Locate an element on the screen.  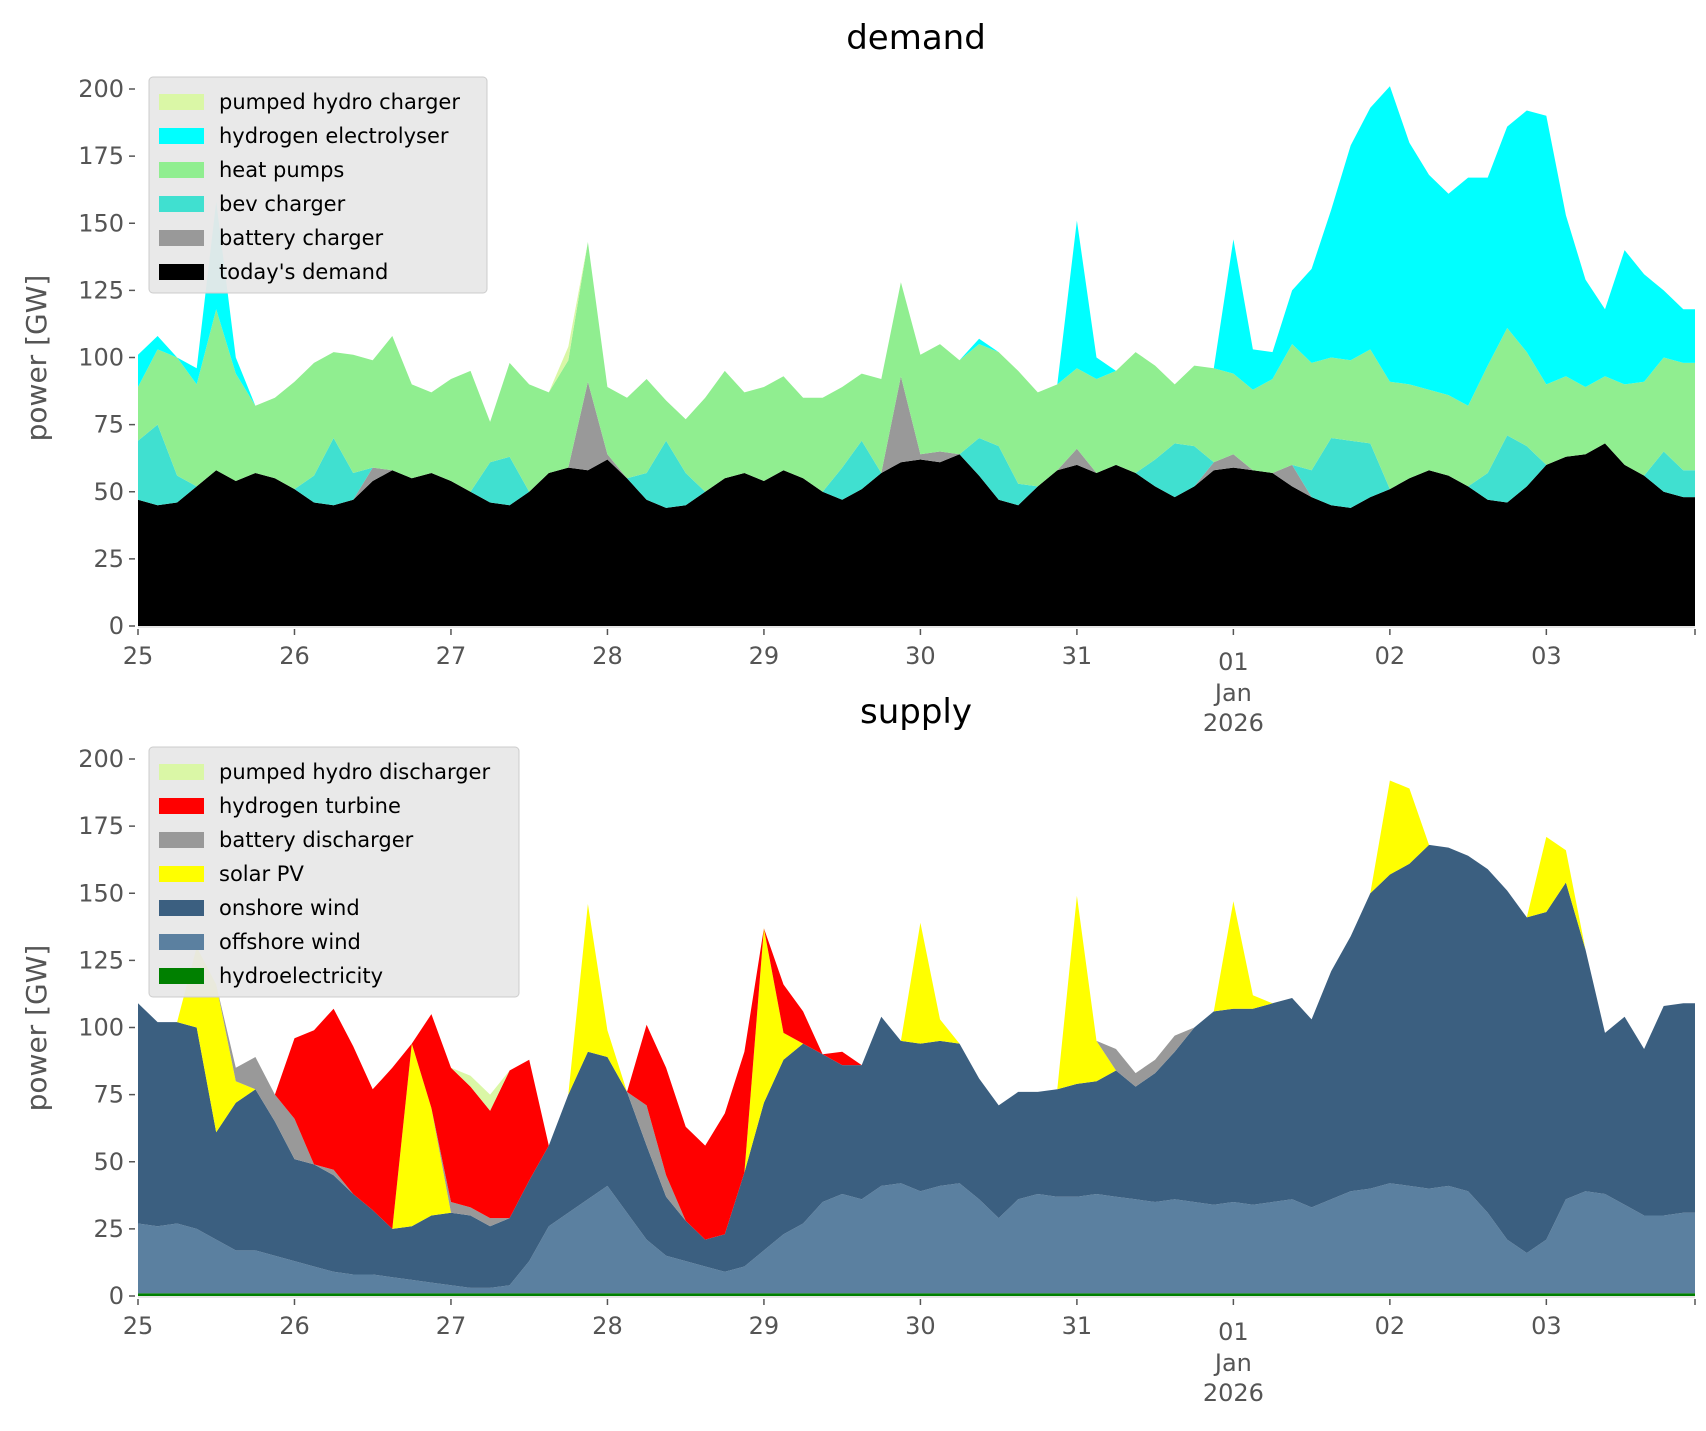
legend-label-heat-pumps: heat pumps is located at coordinates (281, 170).